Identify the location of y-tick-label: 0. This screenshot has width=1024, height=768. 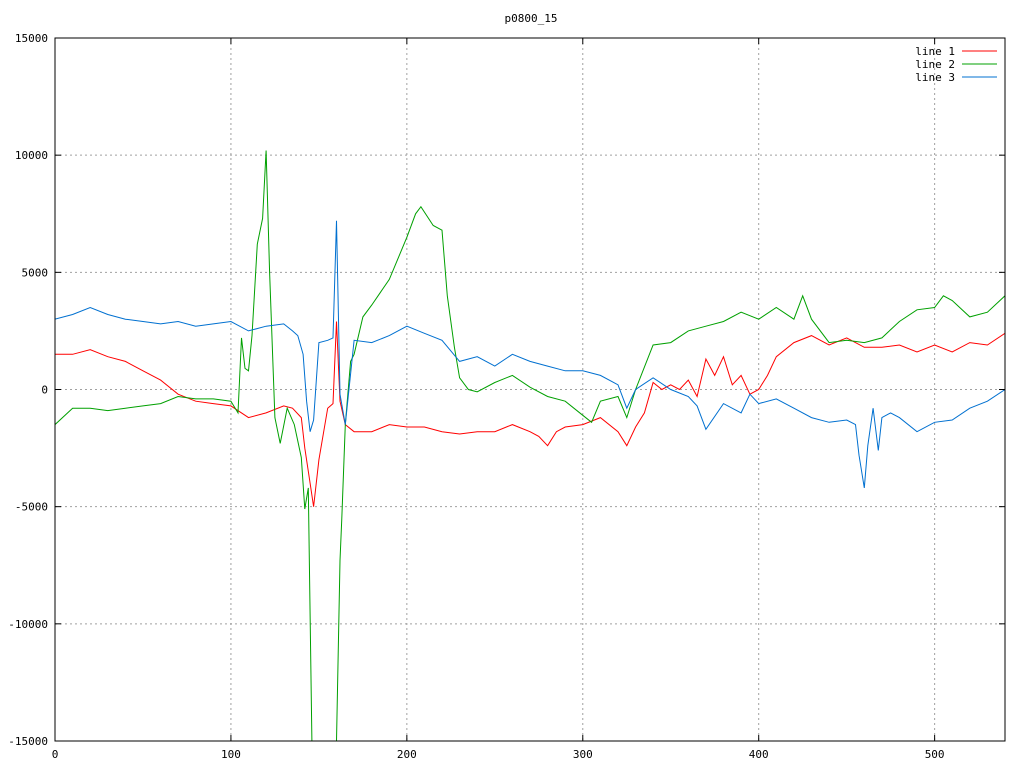
(44, 390).